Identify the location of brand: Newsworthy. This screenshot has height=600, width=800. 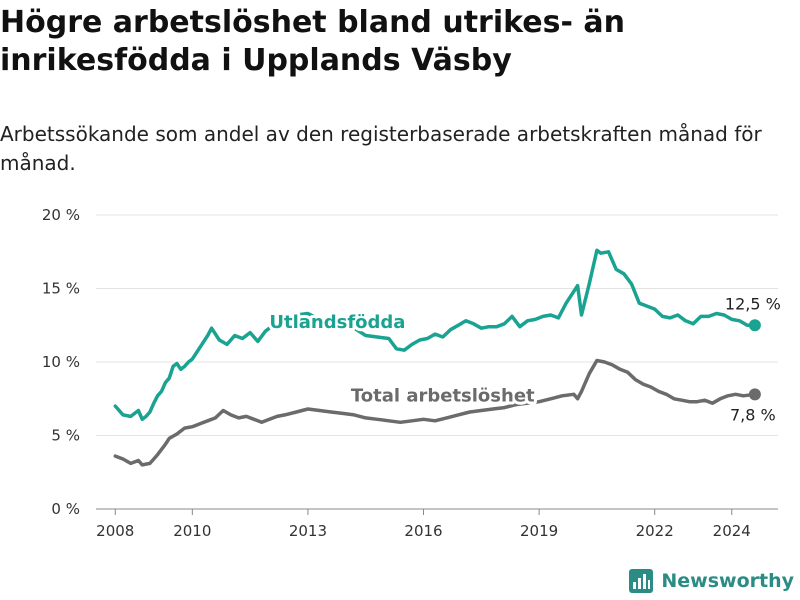
(711, 581).